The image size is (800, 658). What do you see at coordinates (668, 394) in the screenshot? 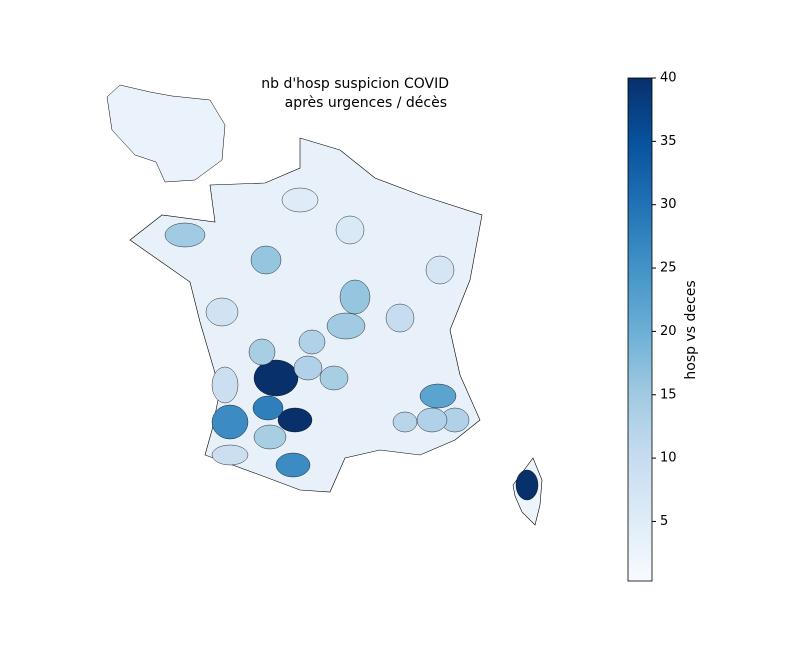
I see `colorbar-tick-label: 15` at bounding box center [668, 394].